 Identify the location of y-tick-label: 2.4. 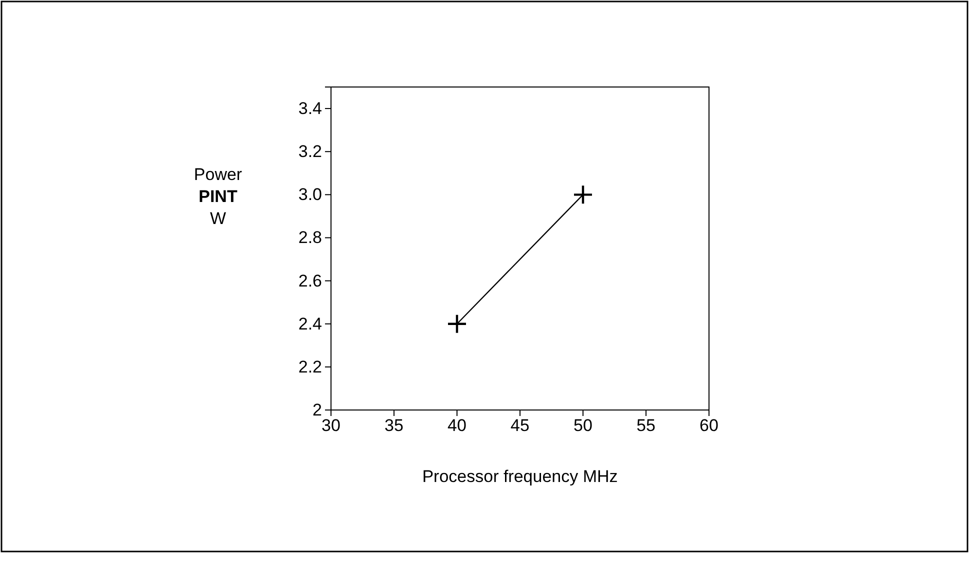
(310, 324).